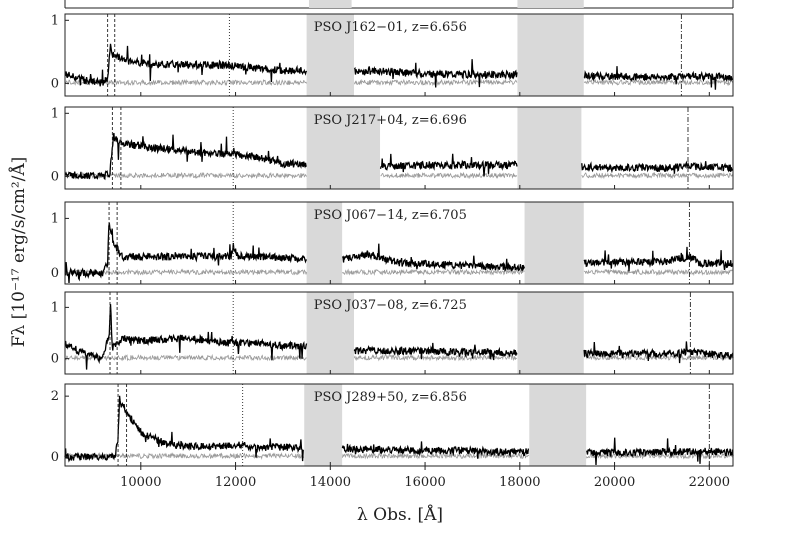 The image size is (800, 534). What do you see at coordinates (330, 482) in the screenshot?
I see `x-tick-label: 14000` at bounding box center [330, 482].